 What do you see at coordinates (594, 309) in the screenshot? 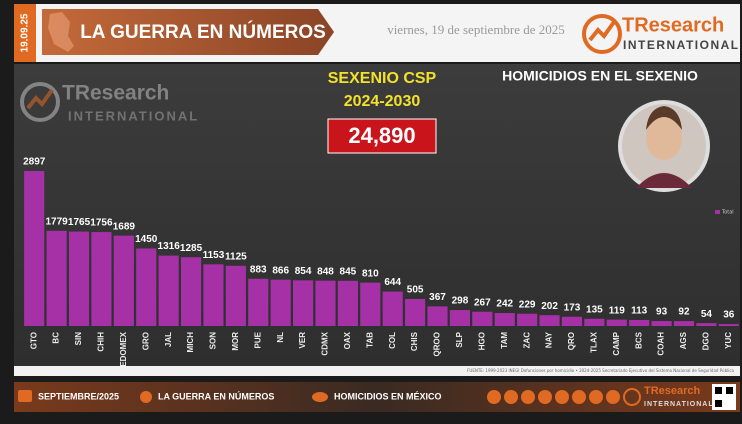
I see `value-label: 135` at bounding box center [594, 309].